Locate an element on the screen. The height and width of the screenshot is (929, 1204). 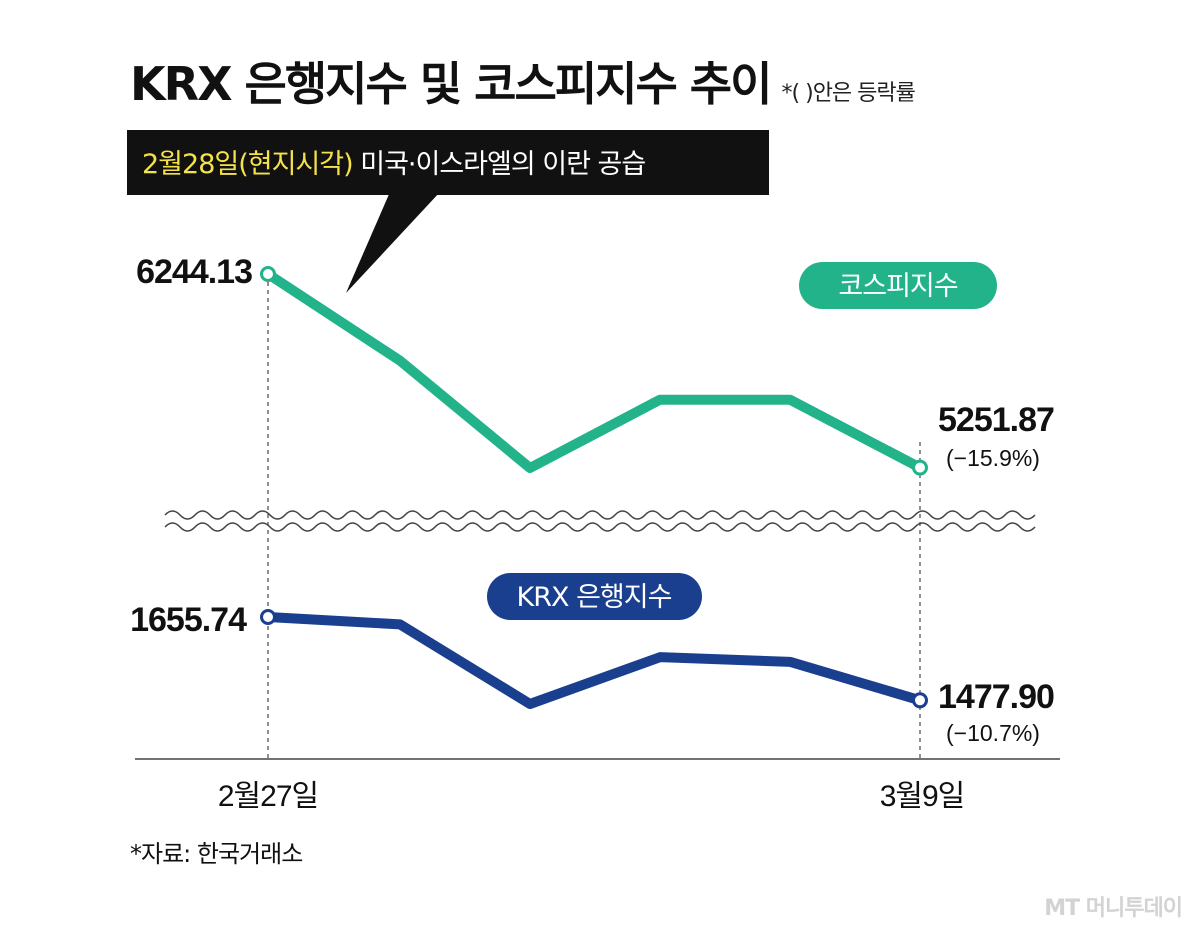
krx-bank-end-change: (−10.7%) is located at coordinates (993, 733).